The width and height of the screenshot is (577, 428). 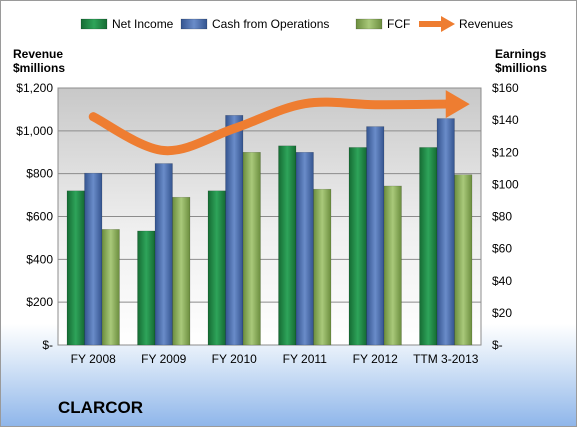 I want to click on right-tick-label-8: $160, so click(x=505, y=88).